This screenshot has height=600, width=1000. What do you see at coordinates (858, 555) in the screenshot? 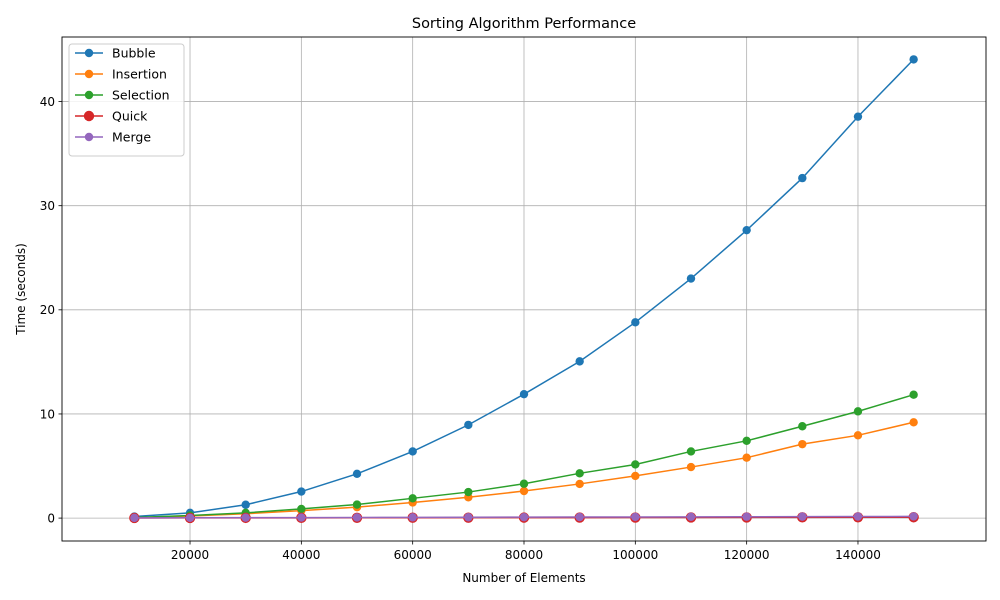
I see `x-tick-label: 140000` at bounding box center [858, 555].